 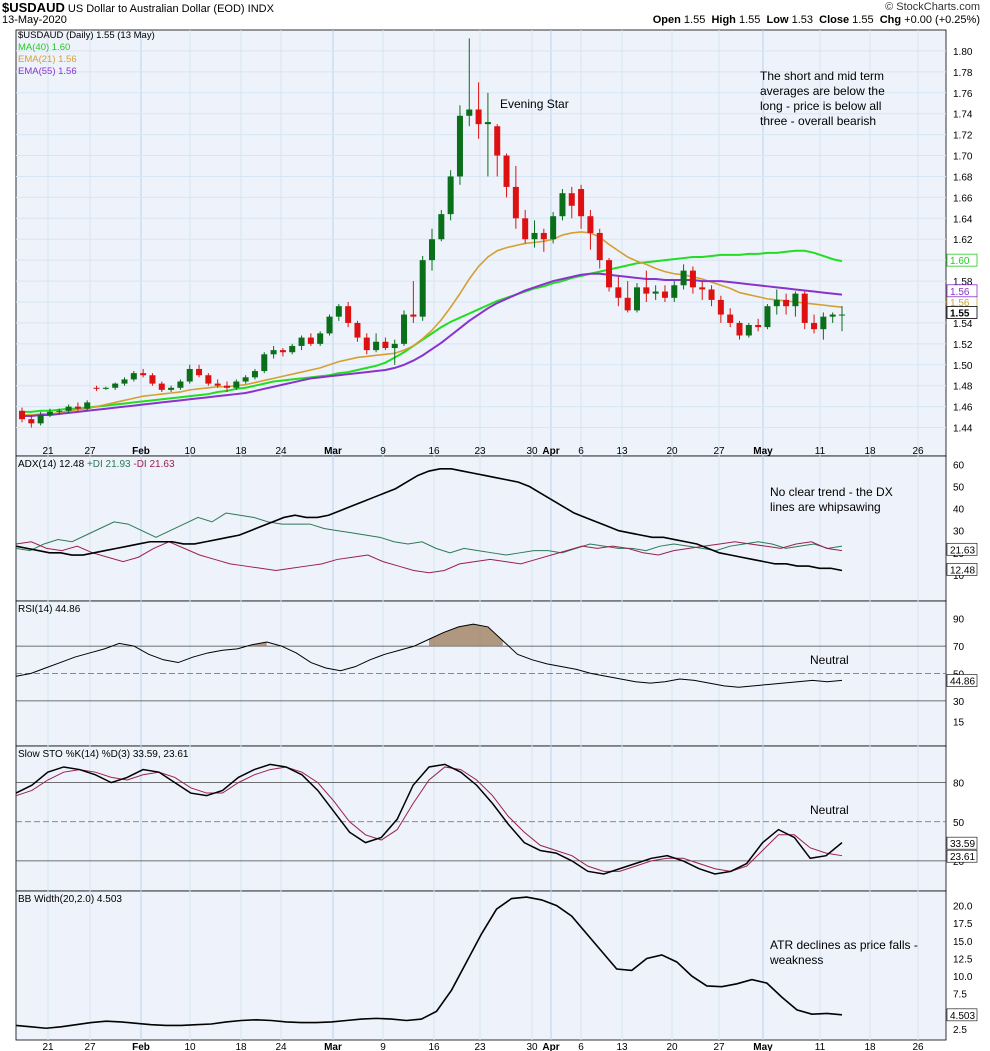 I want to click on x-tick-label-bottom: 11, so click(x=820, y=1046).